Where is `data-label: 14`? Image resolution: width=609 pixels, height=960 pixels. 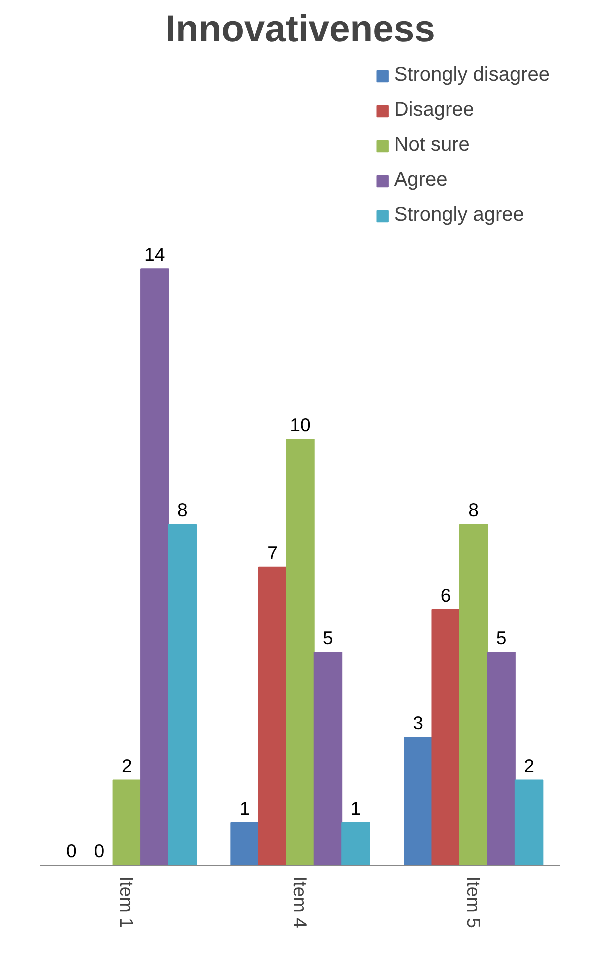 data-label: 14 is located at coordinates (155, 255).